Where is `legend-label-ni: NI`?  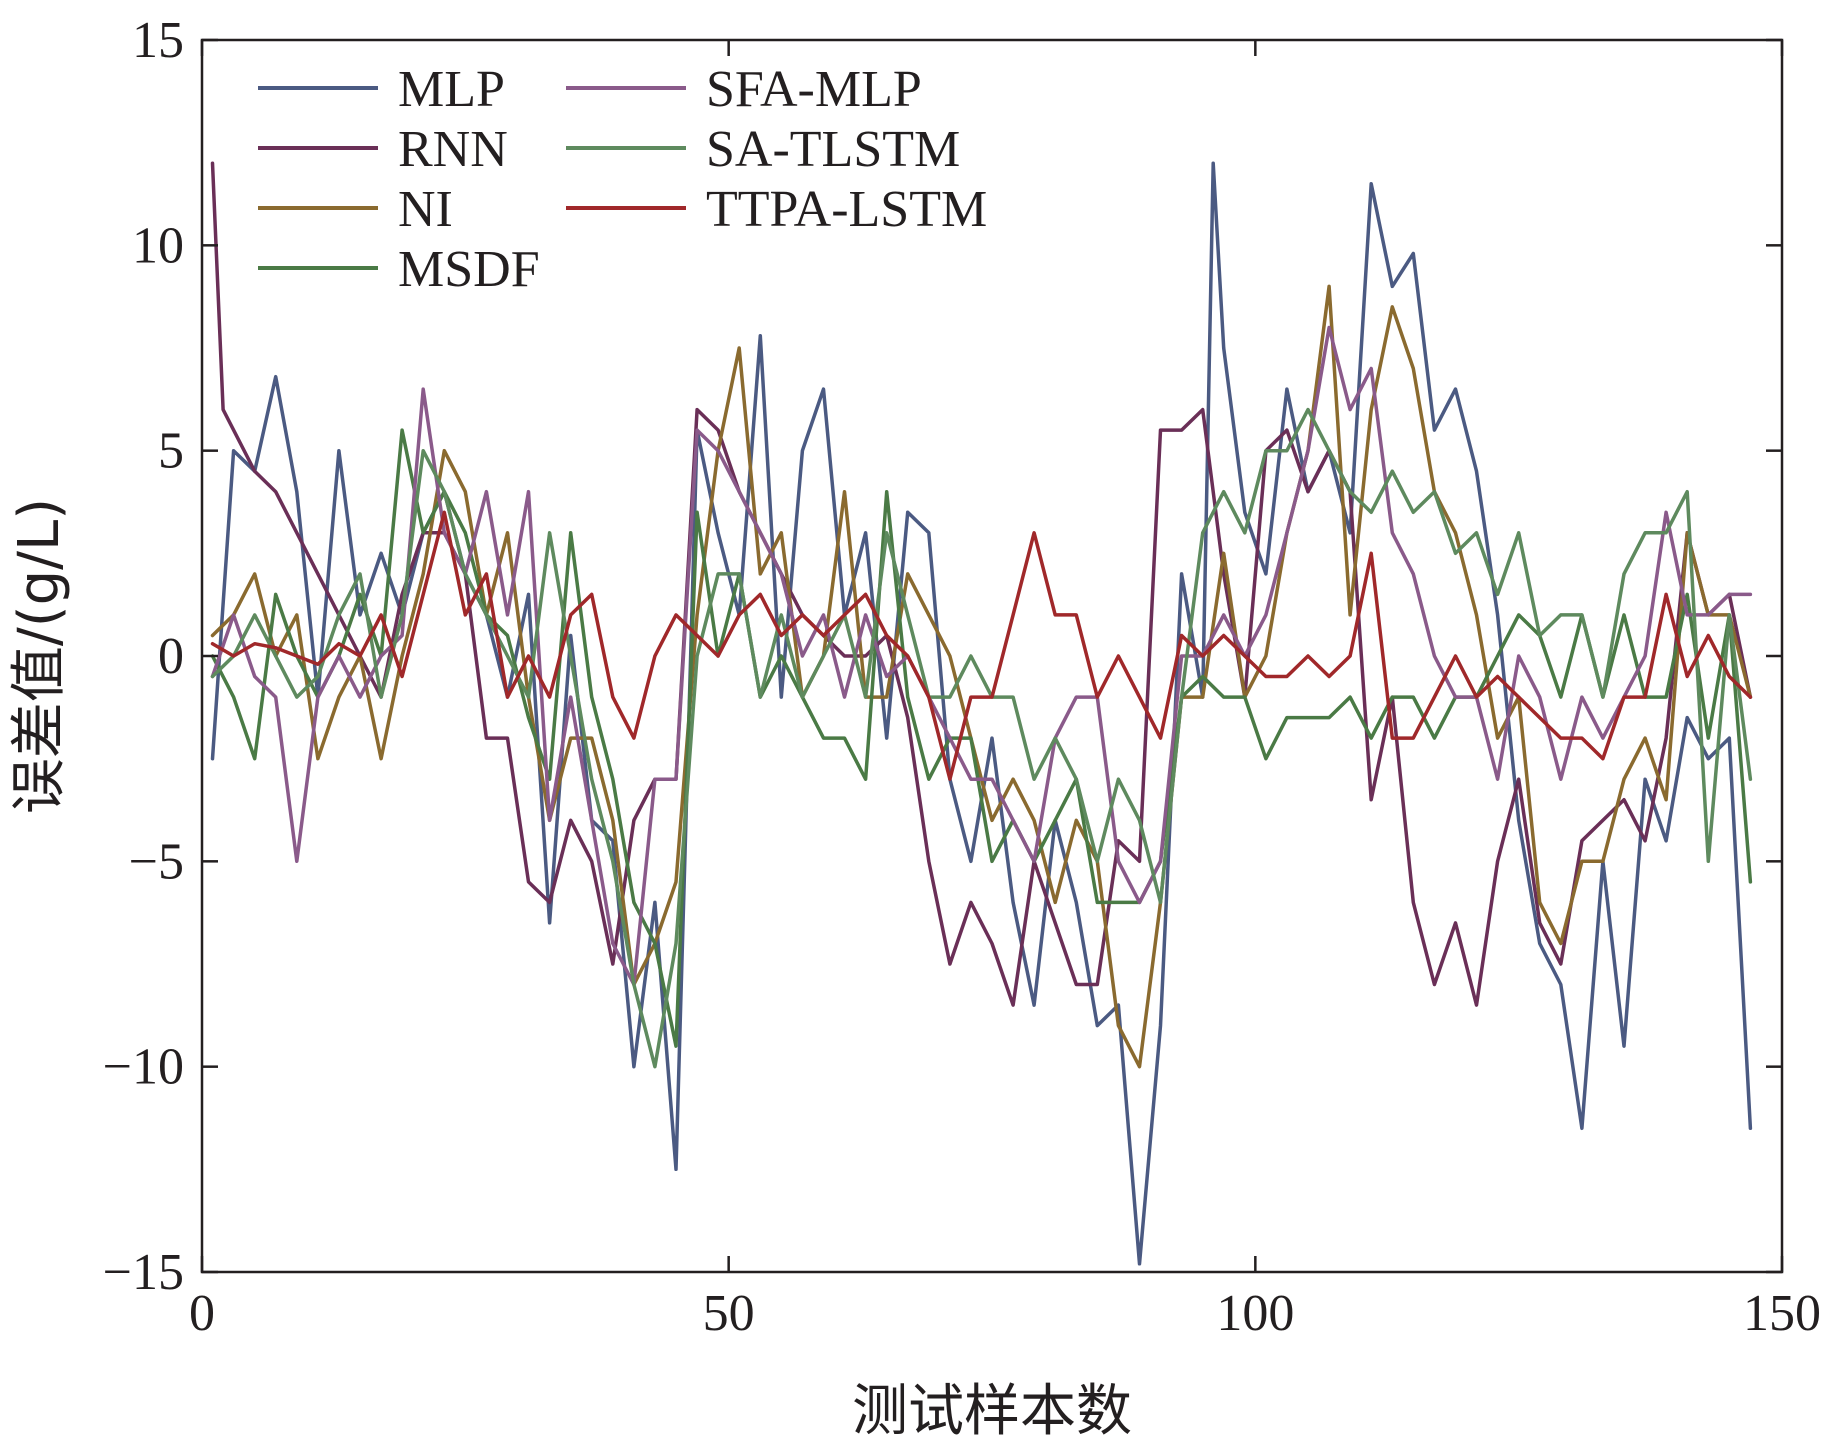
legend-label-ni: NI is located at coordinates (425, 209).